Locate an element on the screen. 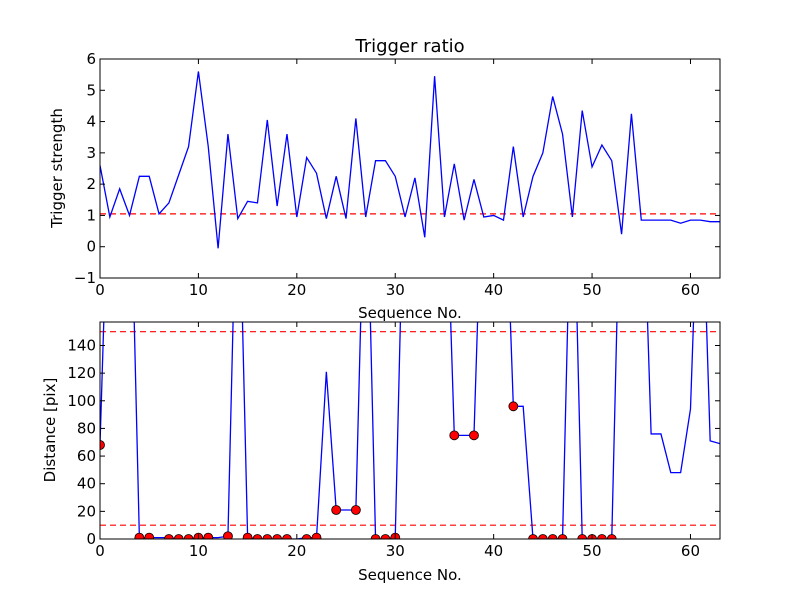 This screenshot has height=600, width=800. y-axis-label: Distance [pix] is located at coordinates (50, 430).